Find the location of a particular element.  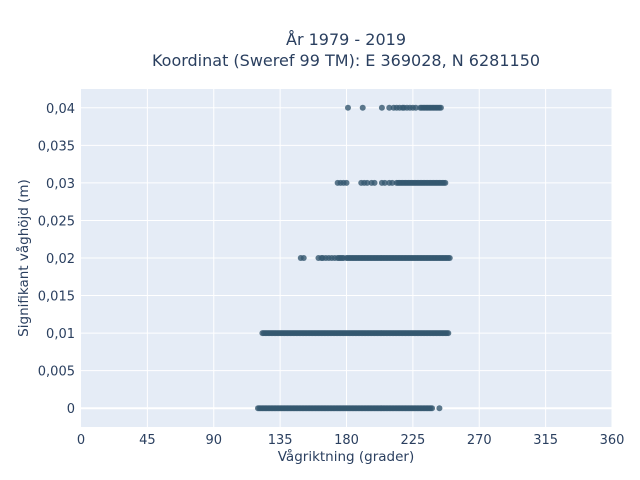

y-tick-label: 0,015 is located at coordinates (56, 297).